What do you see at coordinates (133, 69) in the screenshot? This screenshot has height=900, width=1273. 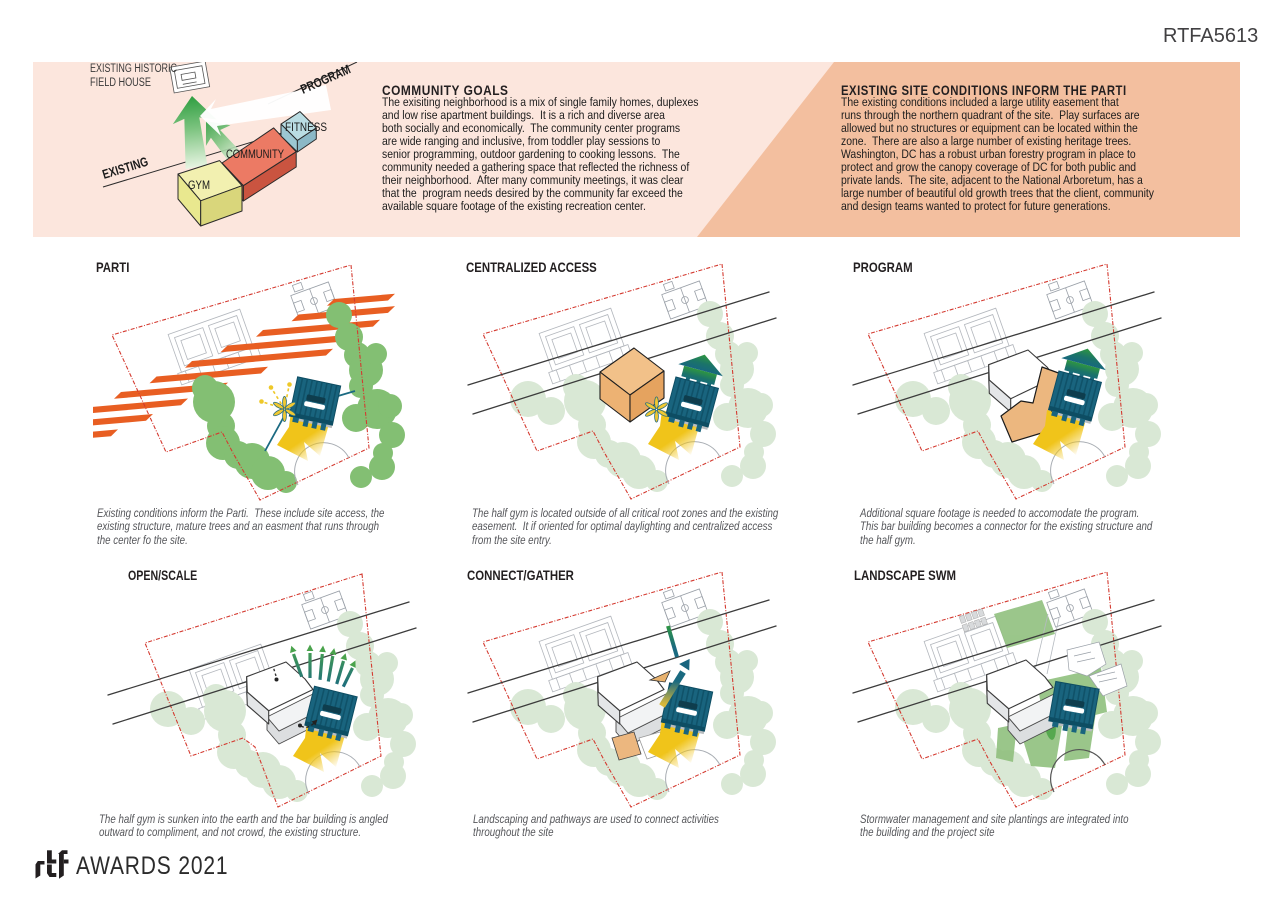 I see `svg-text: EXISTING HISTORIC` at bounding box center [133, 69].